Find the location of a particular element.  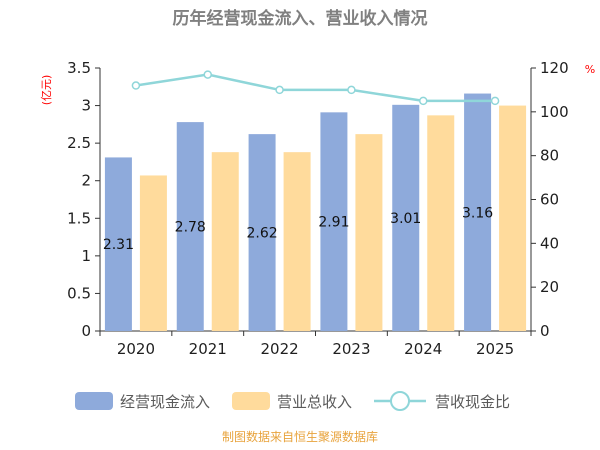

left-tick-label: 2.5 is located at coordinates (79, 143).